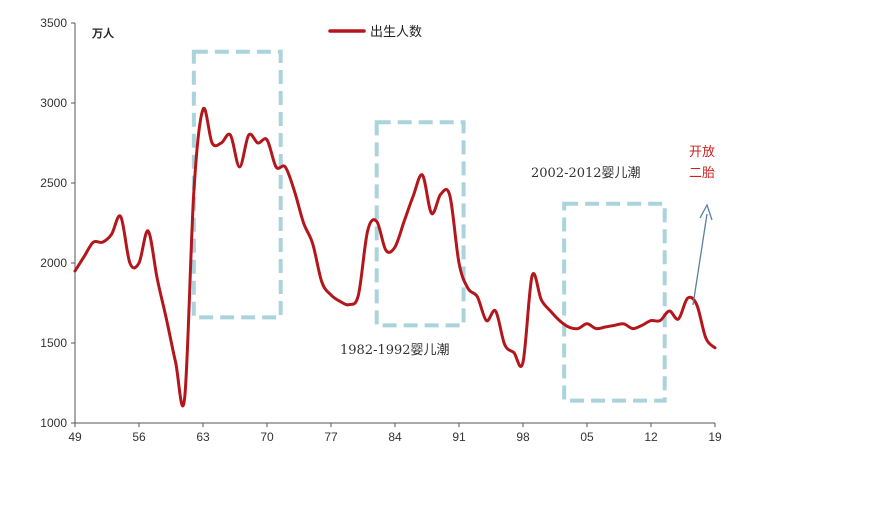 The width and height of the screenshot is (872, 508). I want to click on x-axis-ticks: 49 56 63 70 77 84 91 98 05 12 19, so click(395, 433).